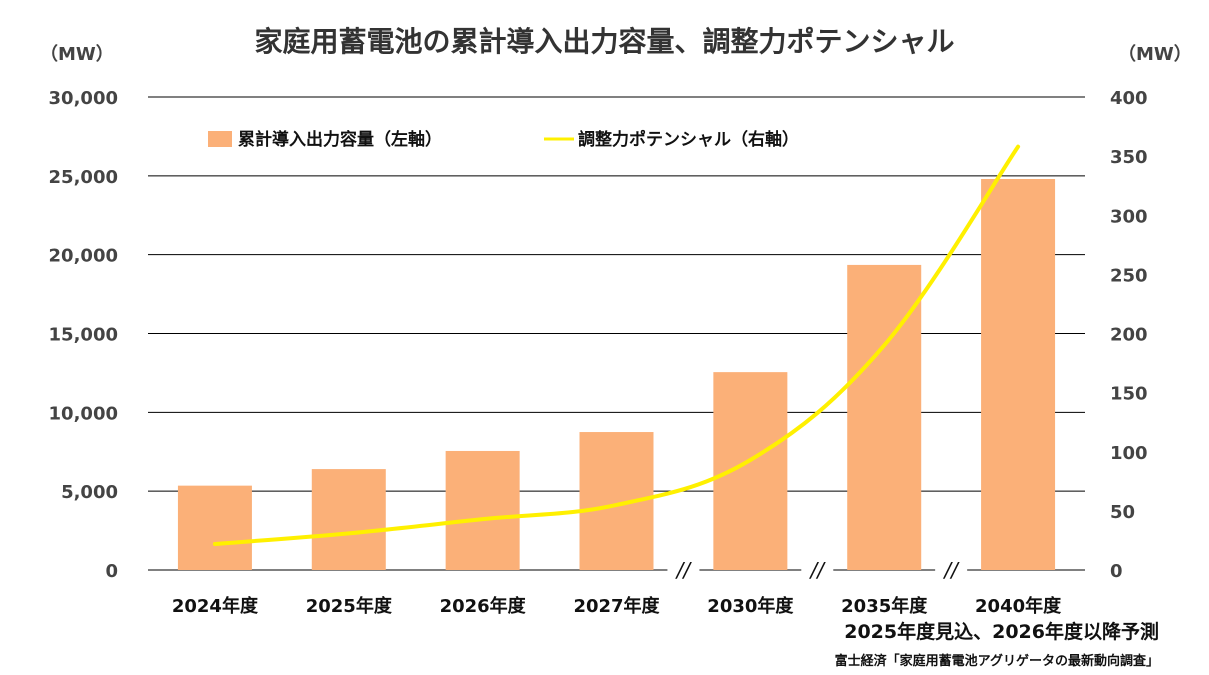 The width and height of the screenshot is (1209, 675). Describe the element at coordinates (83, 413) in the screenshot. I see `left-tick-label: 10,000` at that location.